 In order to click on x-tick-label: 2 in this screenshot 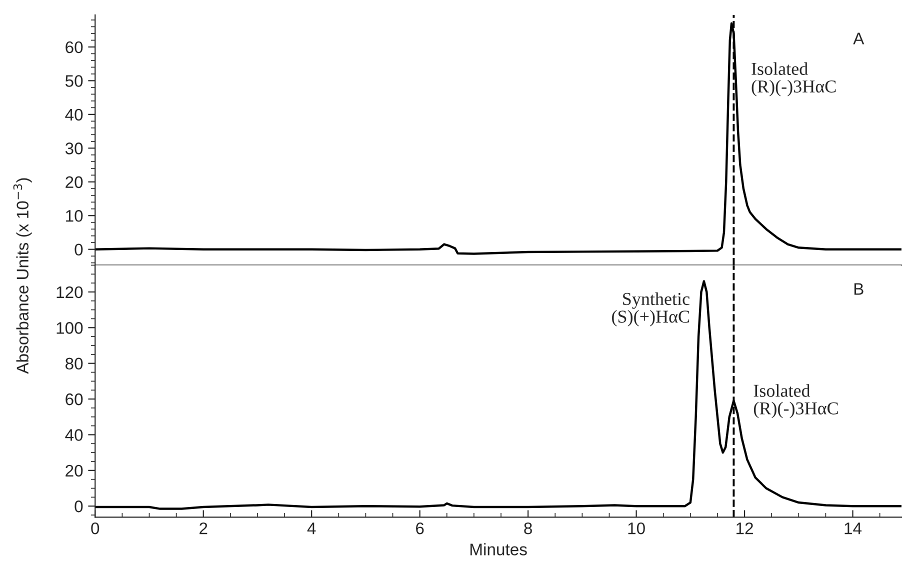, I will do `click(204, 528)`.